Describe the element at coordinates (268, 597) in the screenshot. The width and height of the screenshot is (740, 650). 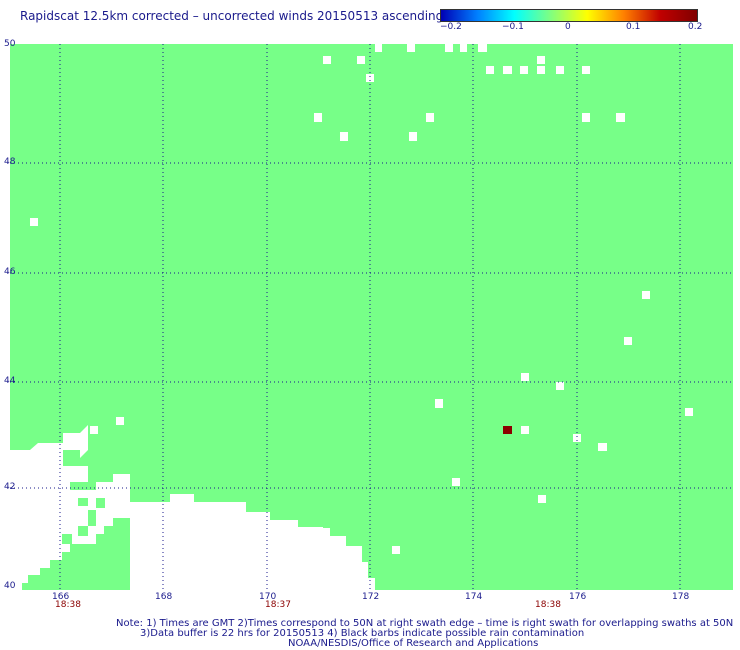
I see `lon-label-170: 170` at that location.